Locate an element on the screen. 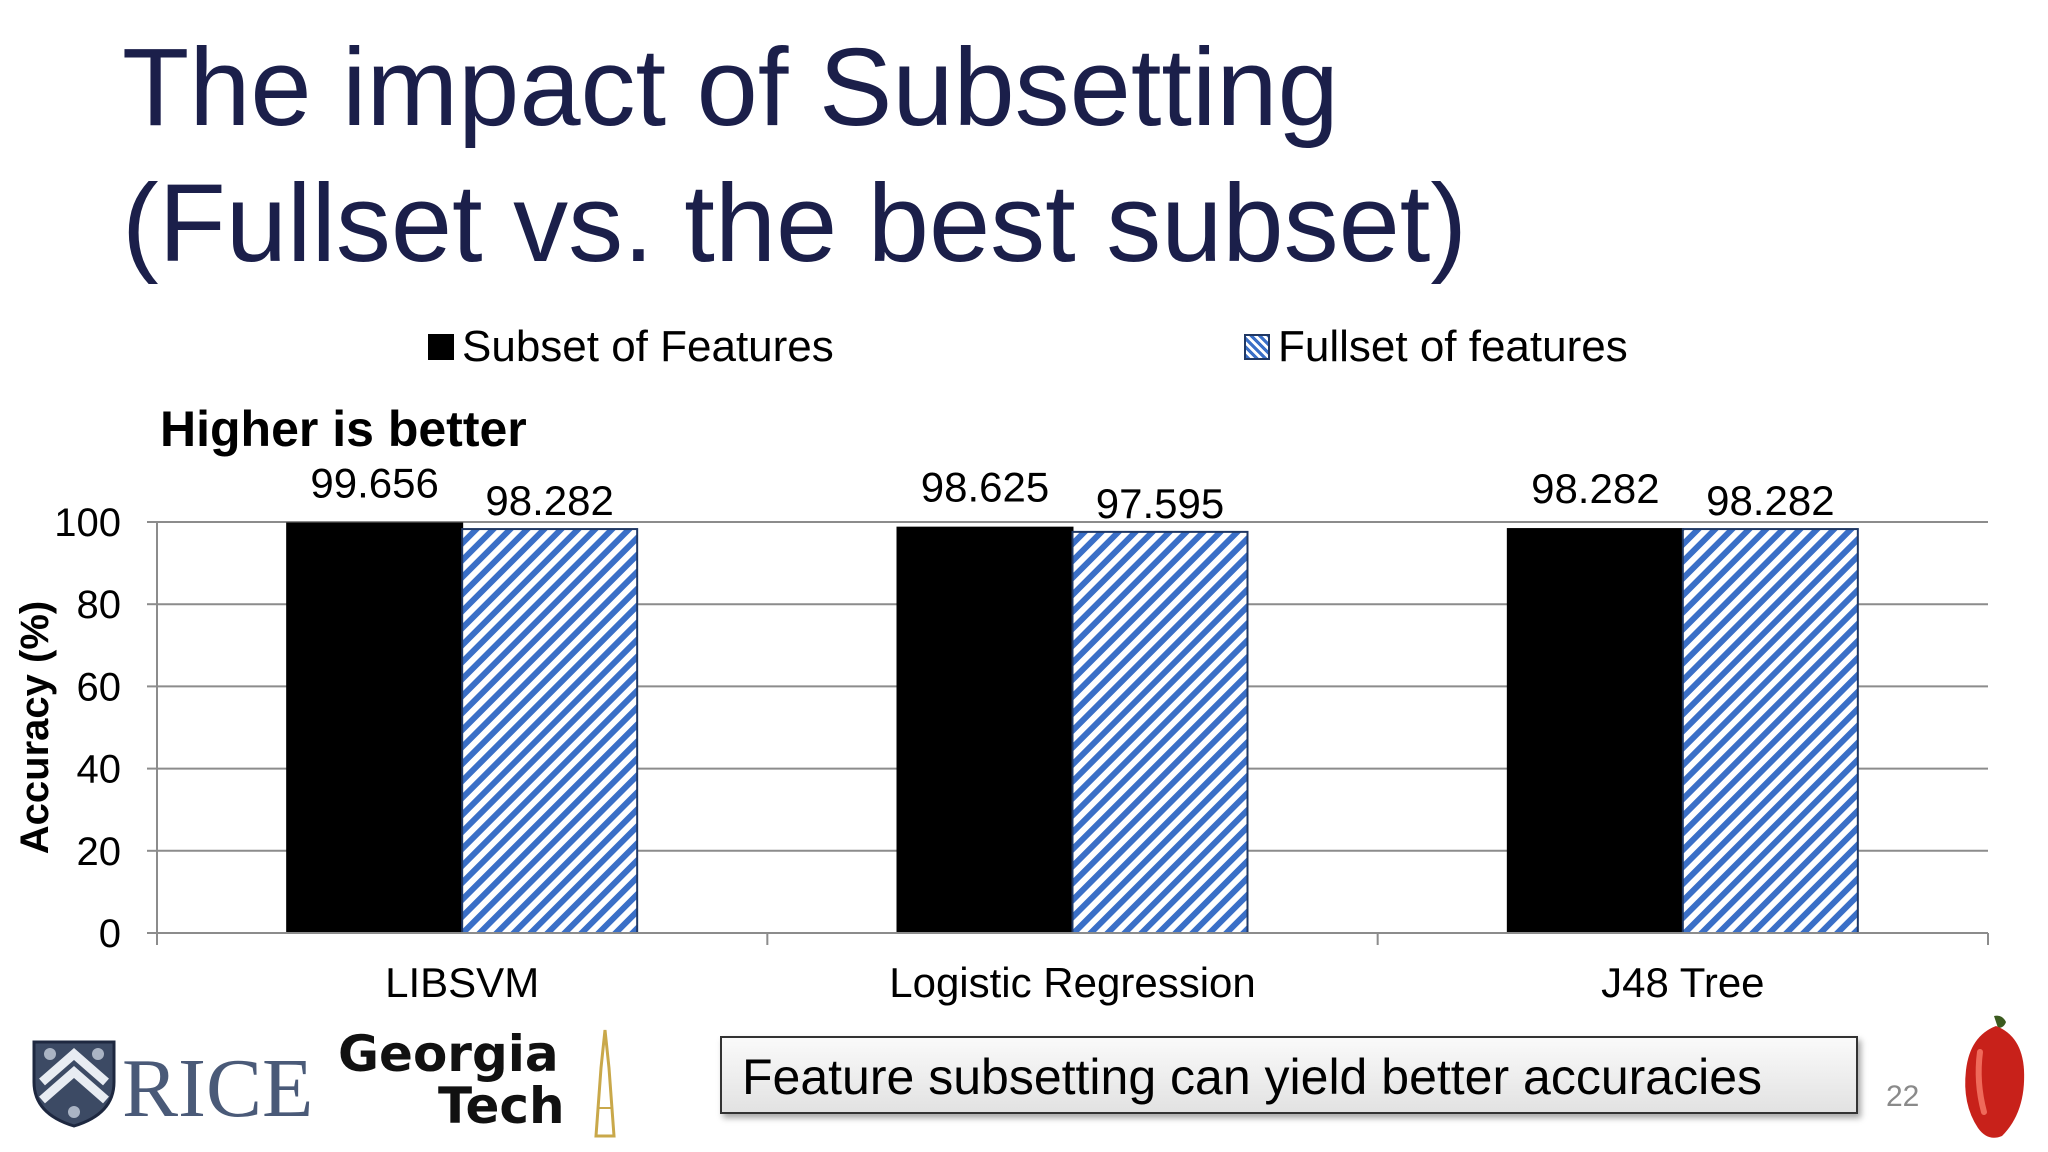 Image resolution: width=2048 pixels, height=1152 pixels. gt-logo-line-1: Georgia is located at coordinates (448, 1054).